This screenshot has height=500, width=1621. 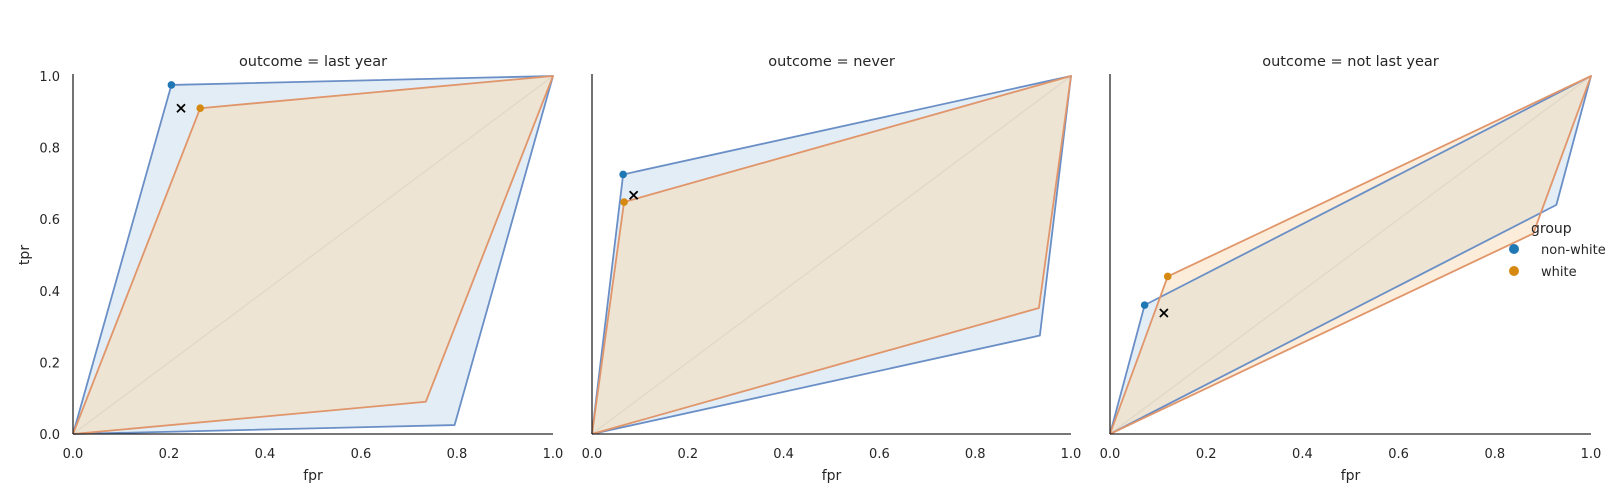 I want to click on y-tick-label: 0.2, so click(x=49, y=363).